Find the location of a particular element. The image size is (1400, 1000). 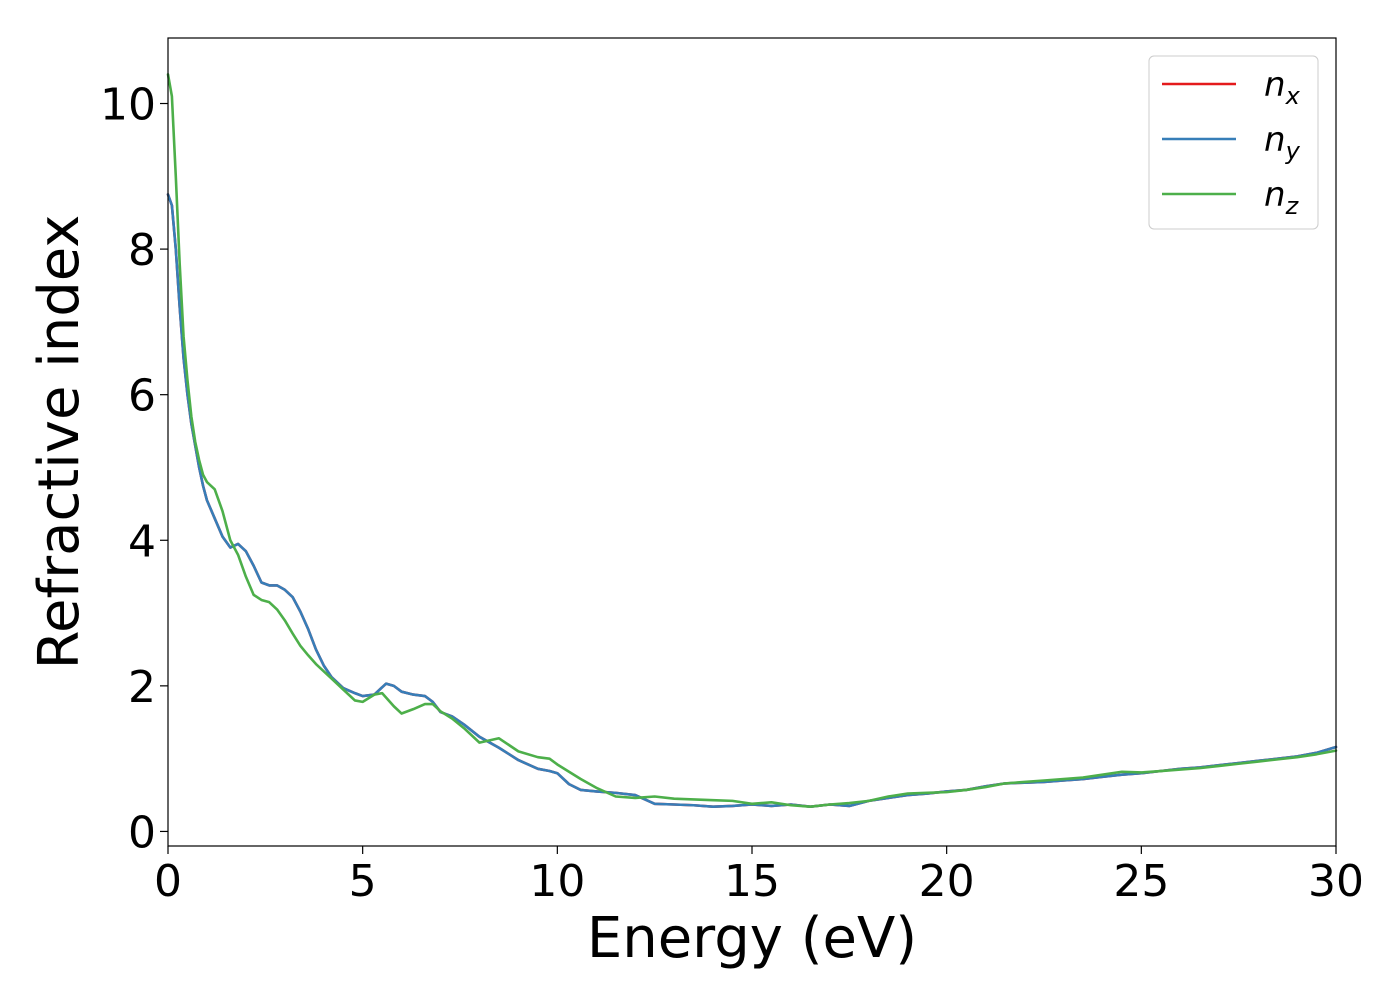

y-tick-label: 10 is located at coordinates (128, 105).